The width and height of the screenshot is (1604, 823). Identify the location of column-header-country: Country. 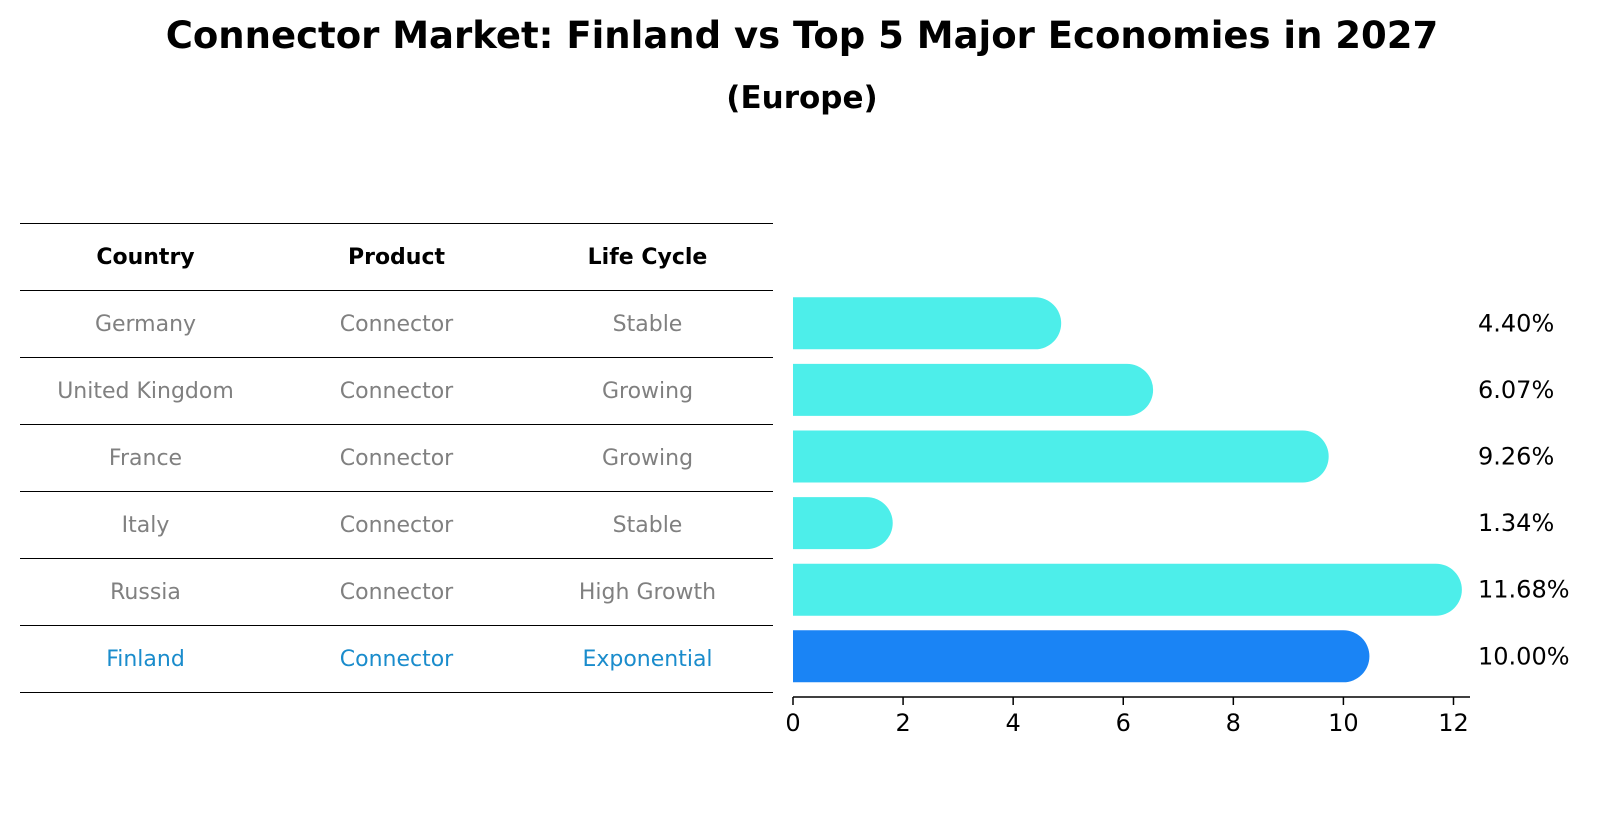
(145, 257).